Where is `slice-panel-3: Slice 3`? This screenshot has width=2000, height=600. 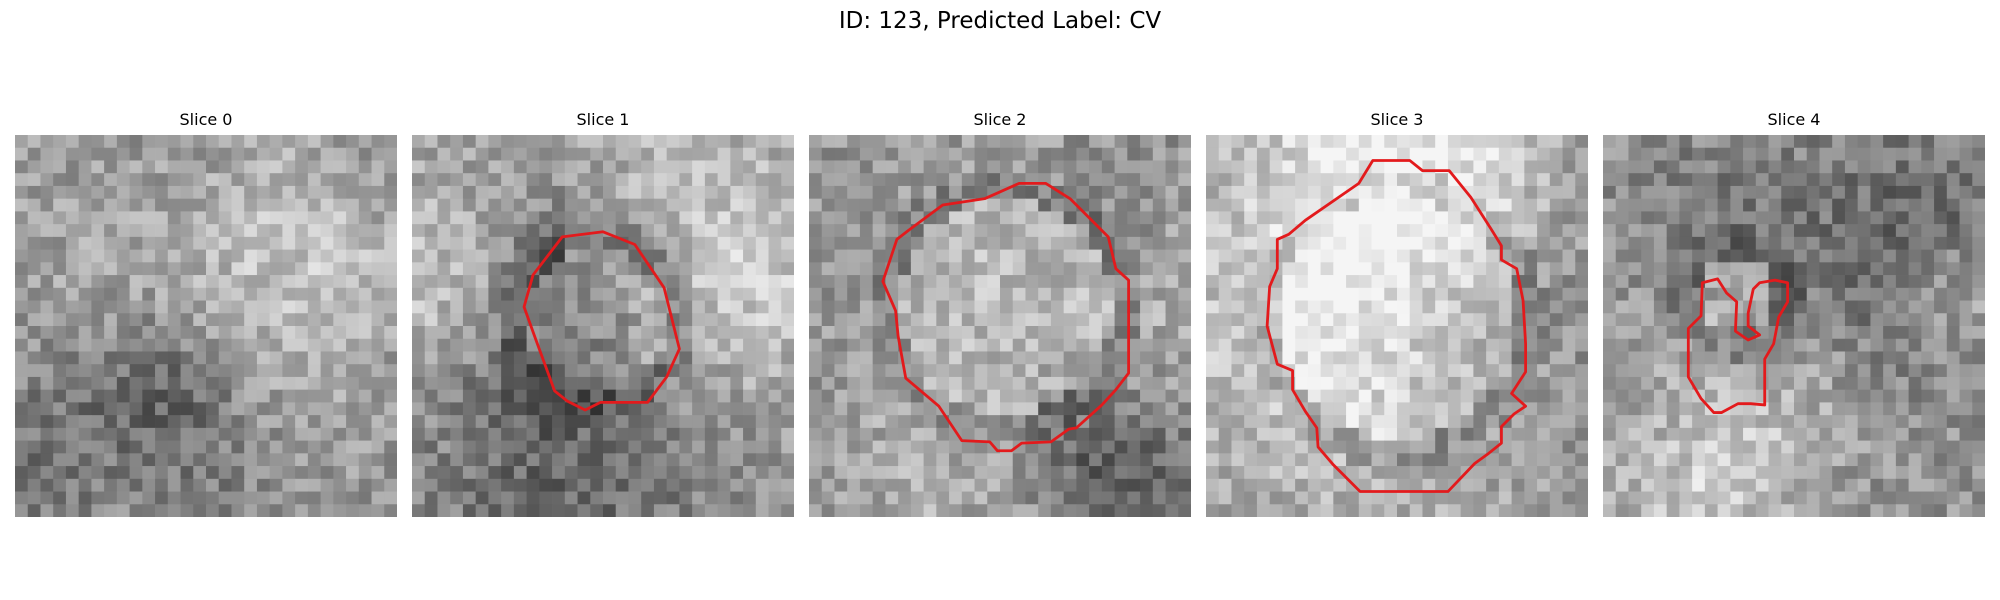
slice-panel-3: Slice 3 is located at coordinates (1397, 313).